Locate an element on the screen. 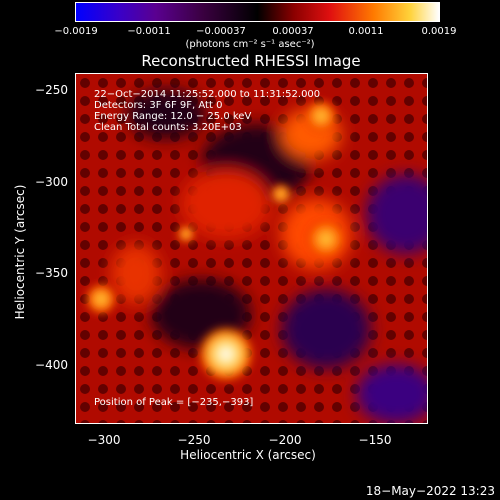  x-tick: −250 is located at coordinates (194, 440).